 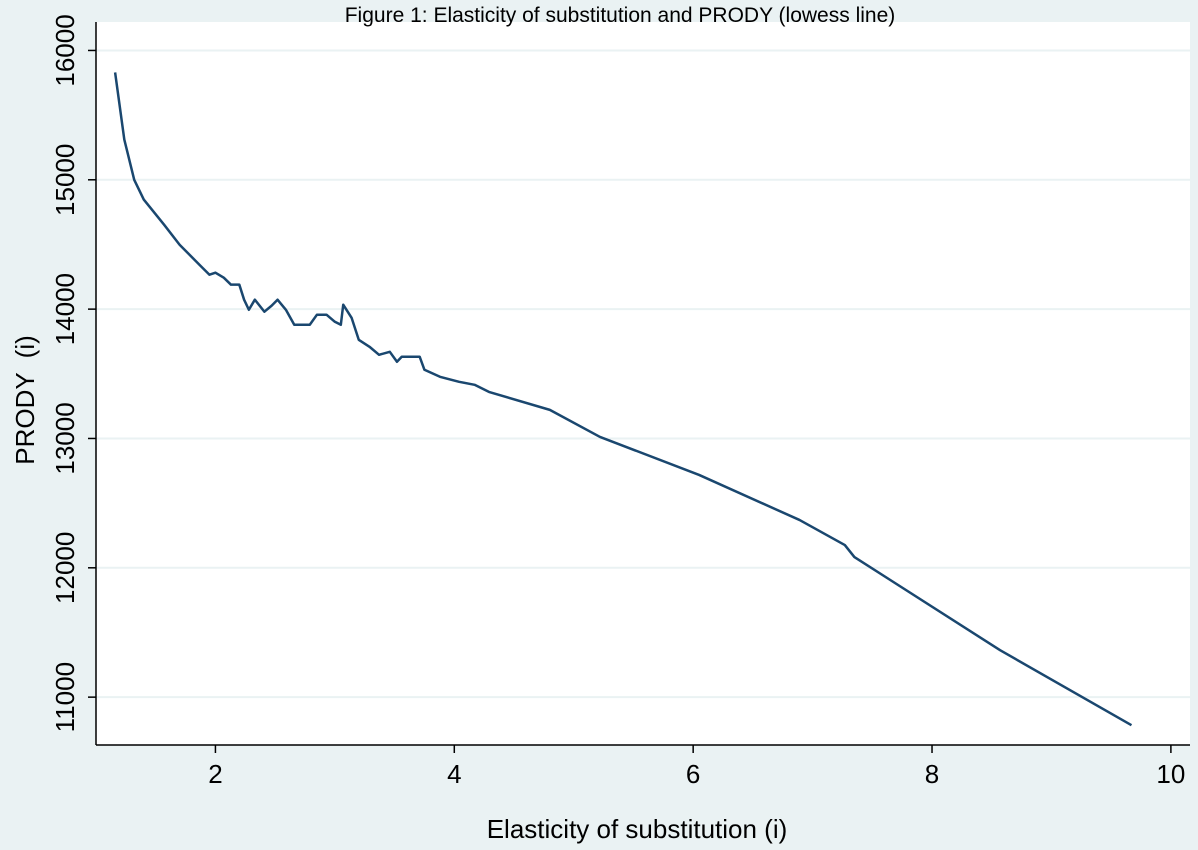 I want to click on y-tick-label: 14000, so click(x=65, y=309).